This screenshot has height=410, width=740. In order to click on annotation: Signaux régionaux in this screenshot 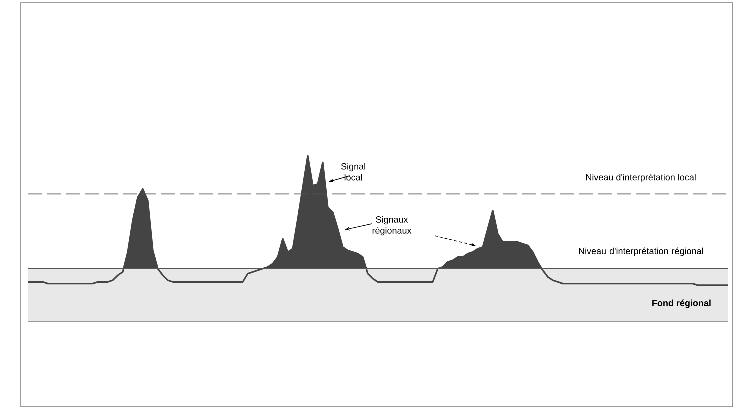, I will do `click(392, 226)`.